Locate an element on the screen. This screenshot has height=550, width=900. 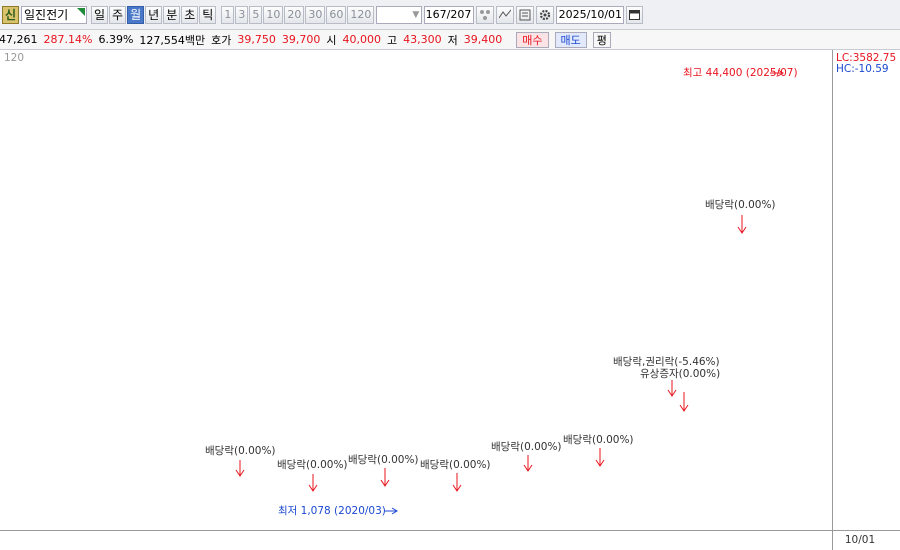
settings-icon is located at coordinates (545, 14).